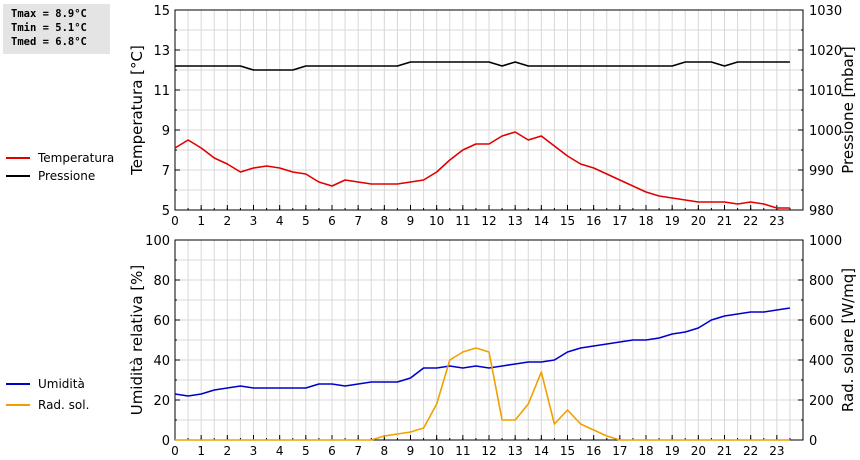  Describe the element at coordinates (63, 405) in the screenshot. I see `legend-label: Rad. sol.` at that location.